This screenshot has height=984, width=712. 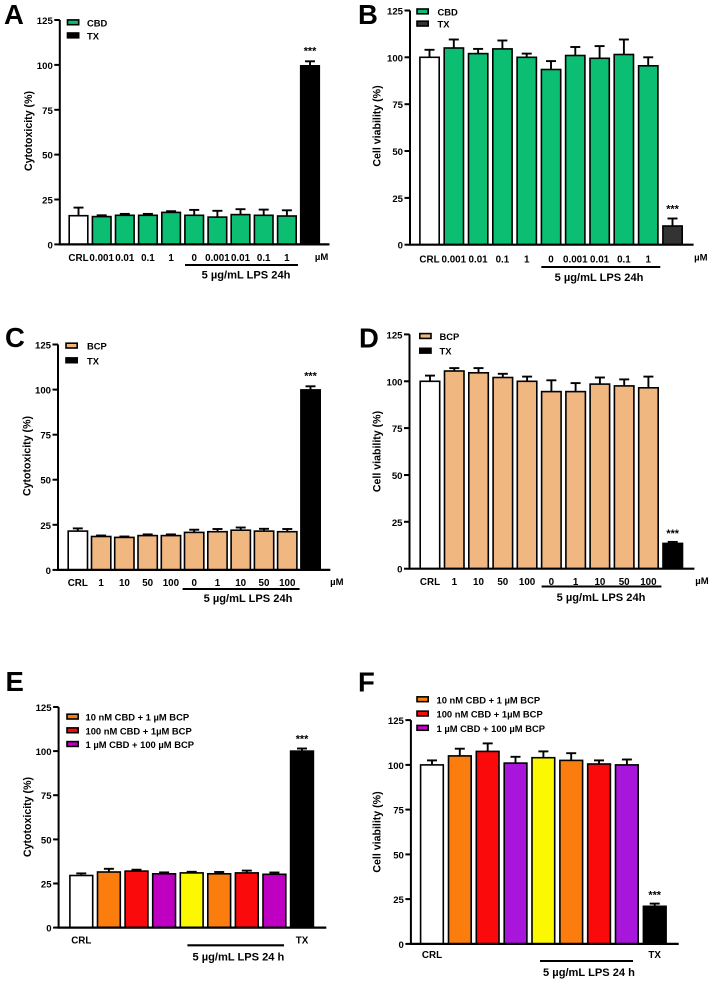 I want to click on svg-text: B, so click(x=368, y=15).